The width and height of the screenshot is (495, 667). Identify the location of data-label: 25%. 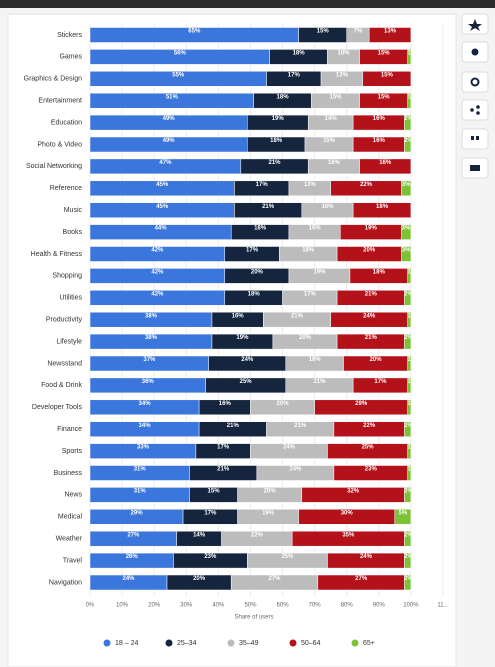
(287, 557).